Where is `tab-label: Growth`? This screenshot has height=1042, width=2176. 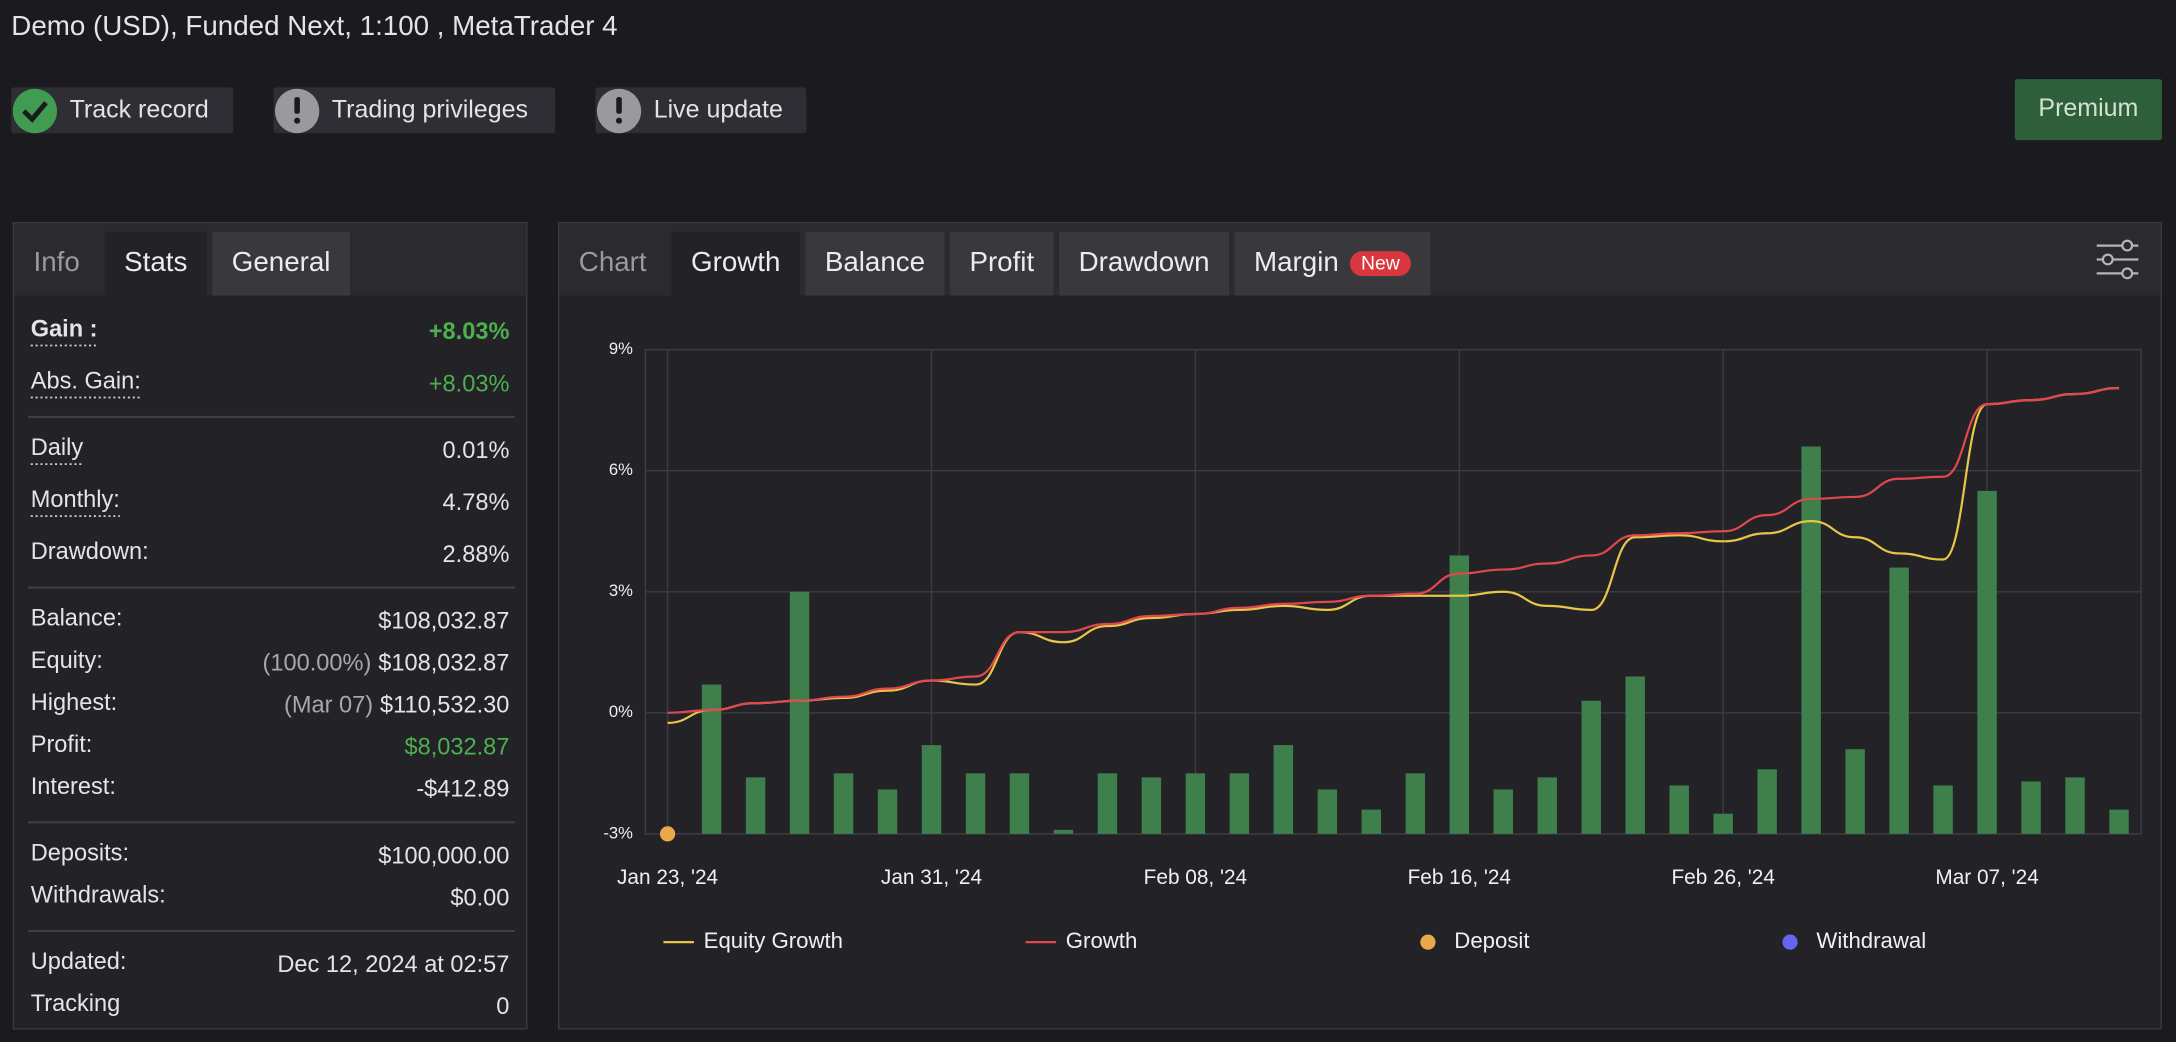 tab-label: Growth is located at coordinates (735, 261).